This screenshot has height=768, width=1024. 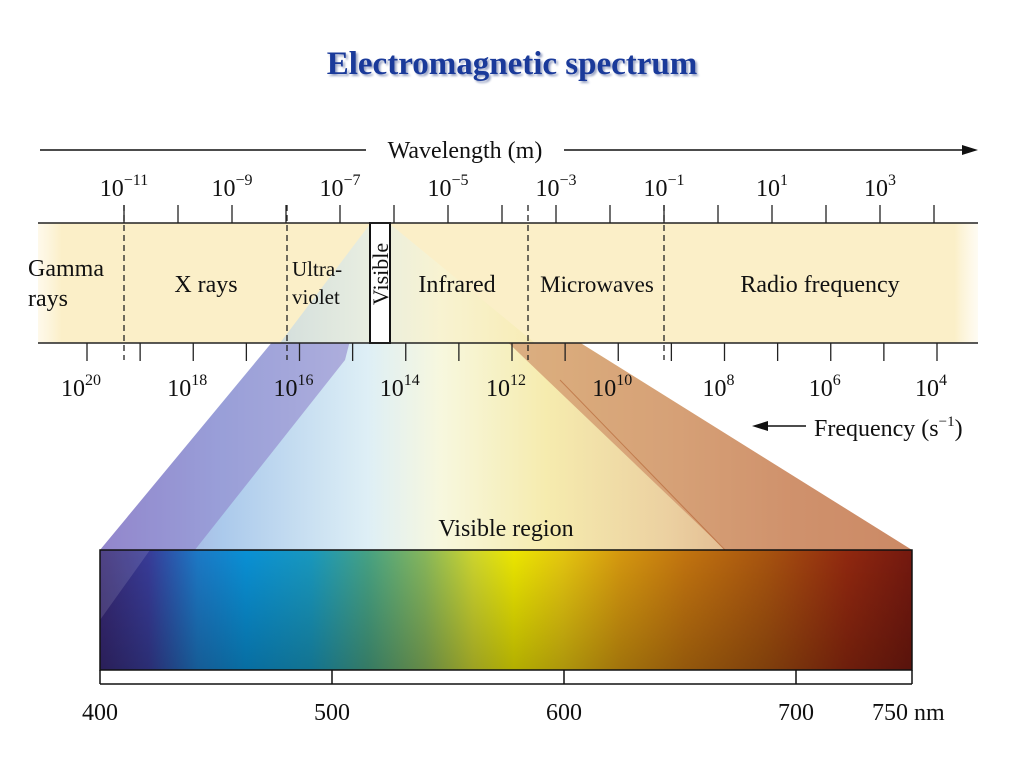 I want to click on frequency-tick-label: 10¹², so click(x=506, y=387).